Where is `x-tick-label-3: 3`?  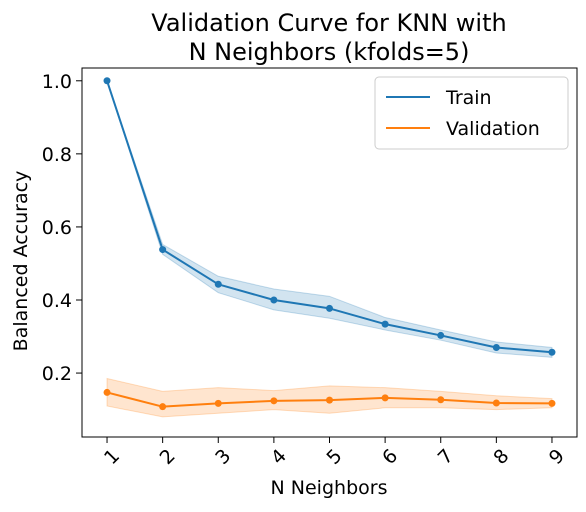 x-tick-label-3: 3 is located at coordinates (223, 457).